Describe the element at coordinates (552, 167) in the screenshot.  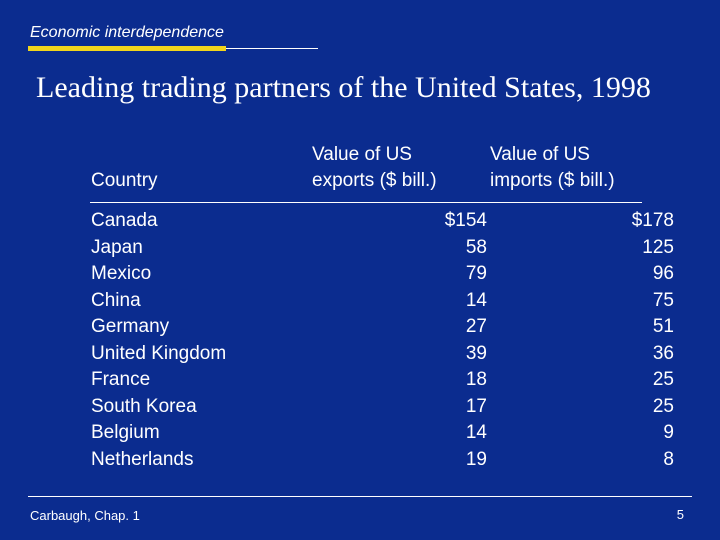
I see `column-header-imports: Value of US imports ($ bill.)` at that location.